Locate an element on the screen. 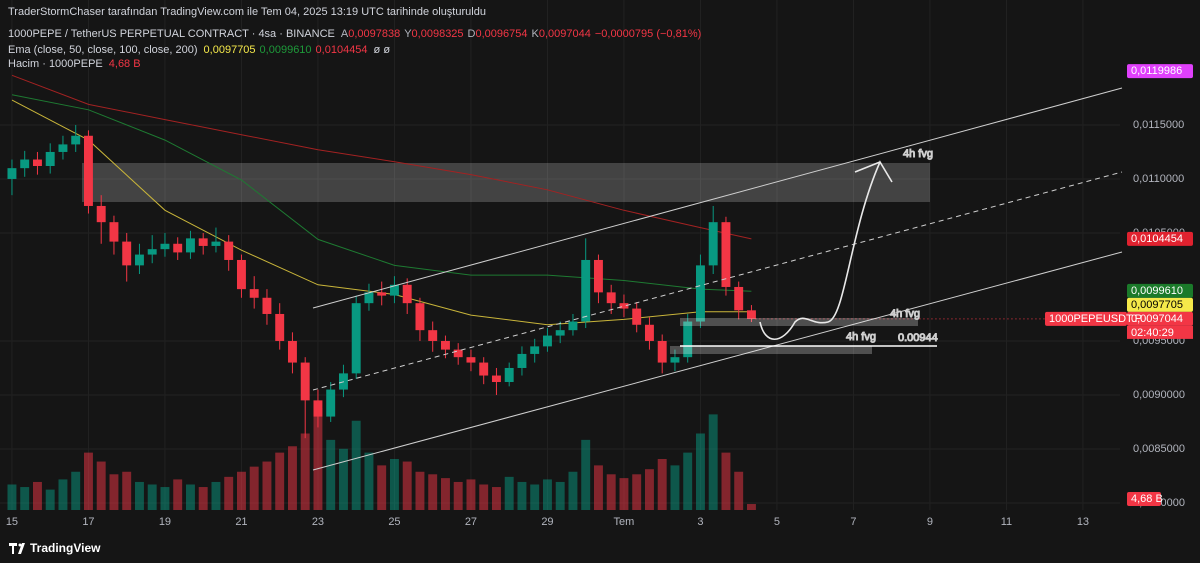 Image resolution: width=1200 pixels, height=563 pixels. brand: TradingView is located at coordinates (65, 548).